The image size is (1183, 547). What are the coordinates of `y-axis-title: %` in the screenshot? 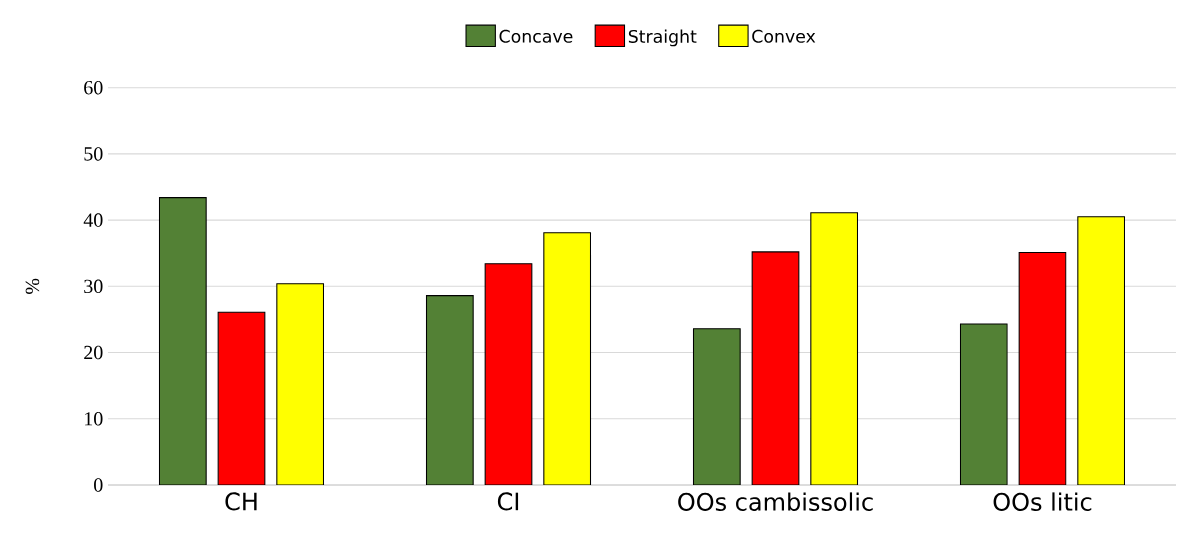 It's located at (32, 286).